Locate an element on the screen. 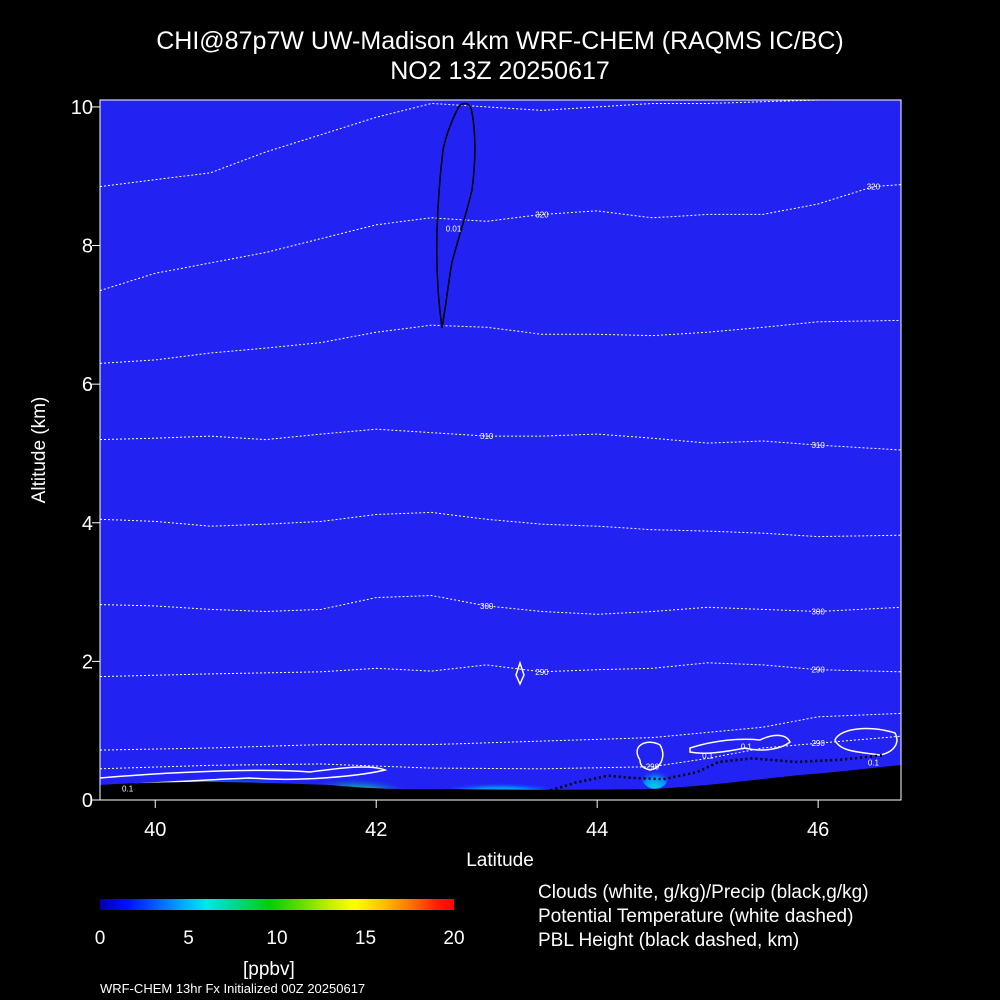 This screenshot has height=1000, width=1000. colorbar is located at coordinates (277, 904).